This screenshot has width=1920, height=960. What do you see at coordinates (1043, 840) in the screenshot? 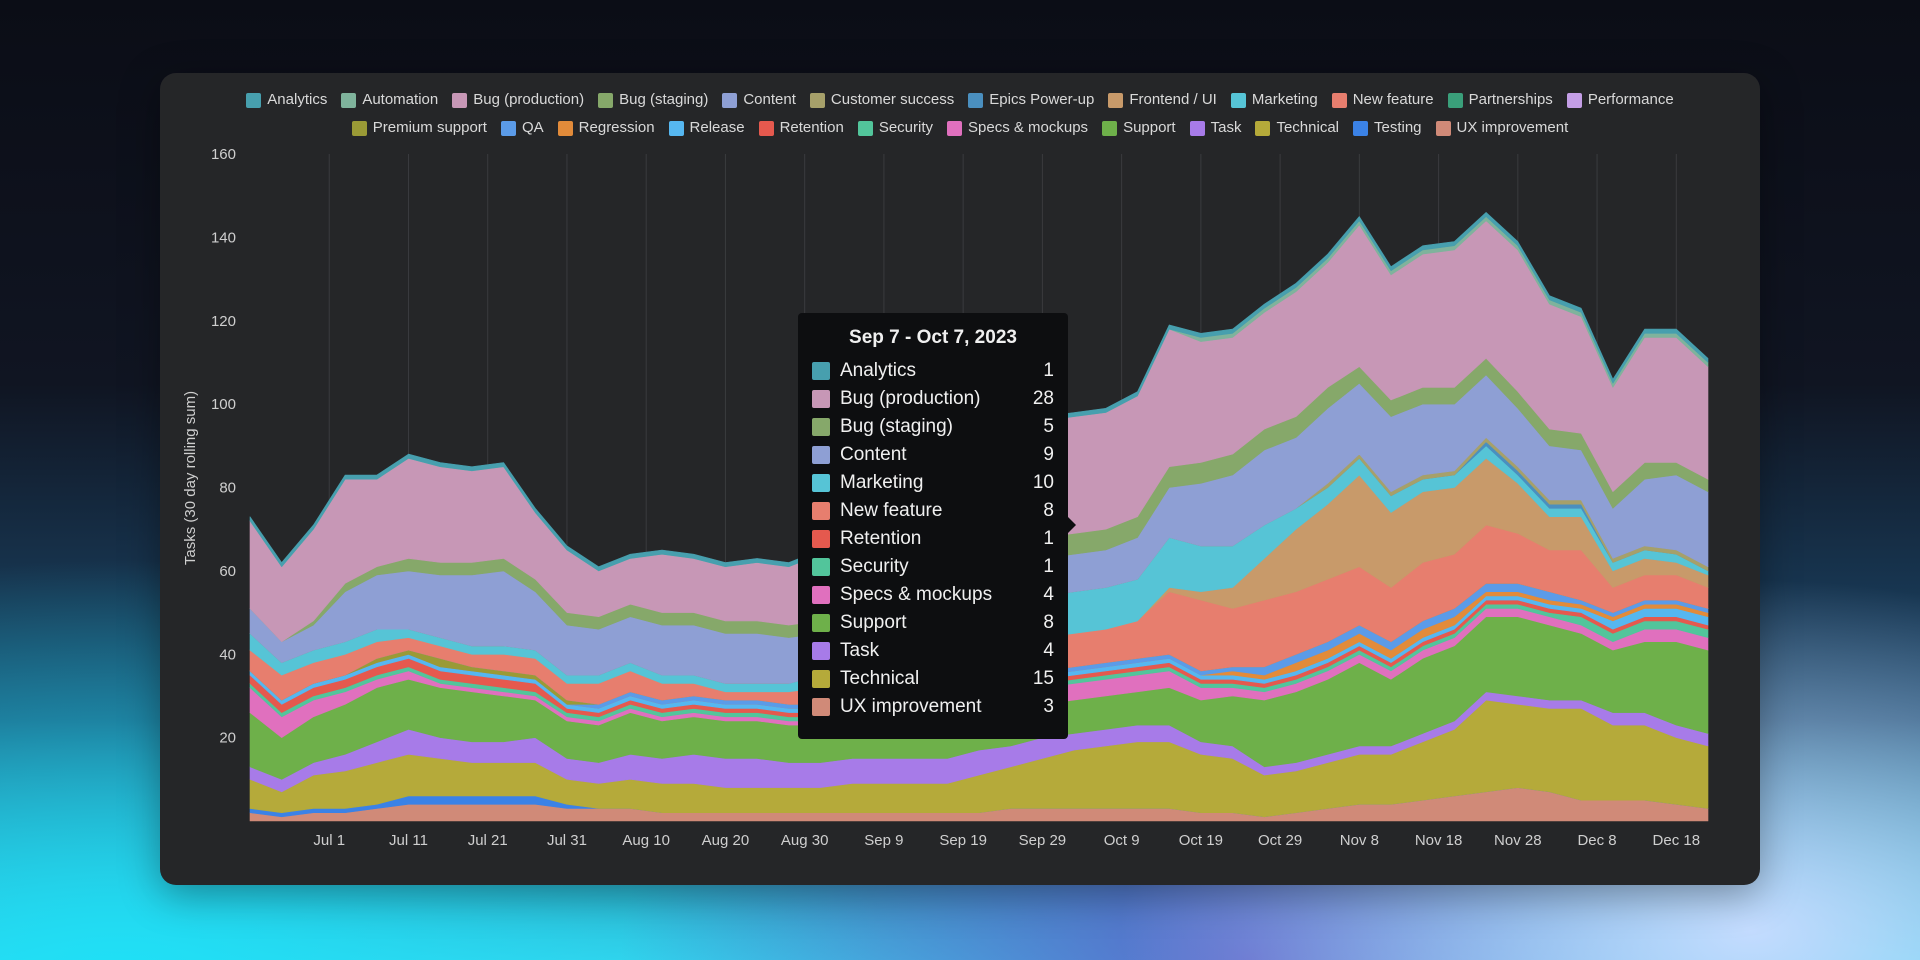
I see `x-tick-label: Sep 29` at bounding box center [1043, 840].